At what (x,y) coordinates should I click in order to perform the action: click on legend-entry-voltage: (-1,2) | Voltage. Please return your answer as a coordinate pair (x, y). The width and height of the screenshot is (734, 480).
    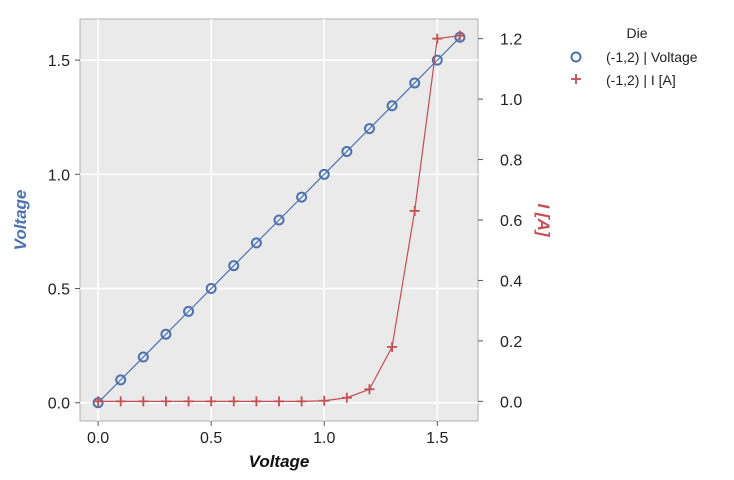
    Looking at the image, I should click on (652, 57).